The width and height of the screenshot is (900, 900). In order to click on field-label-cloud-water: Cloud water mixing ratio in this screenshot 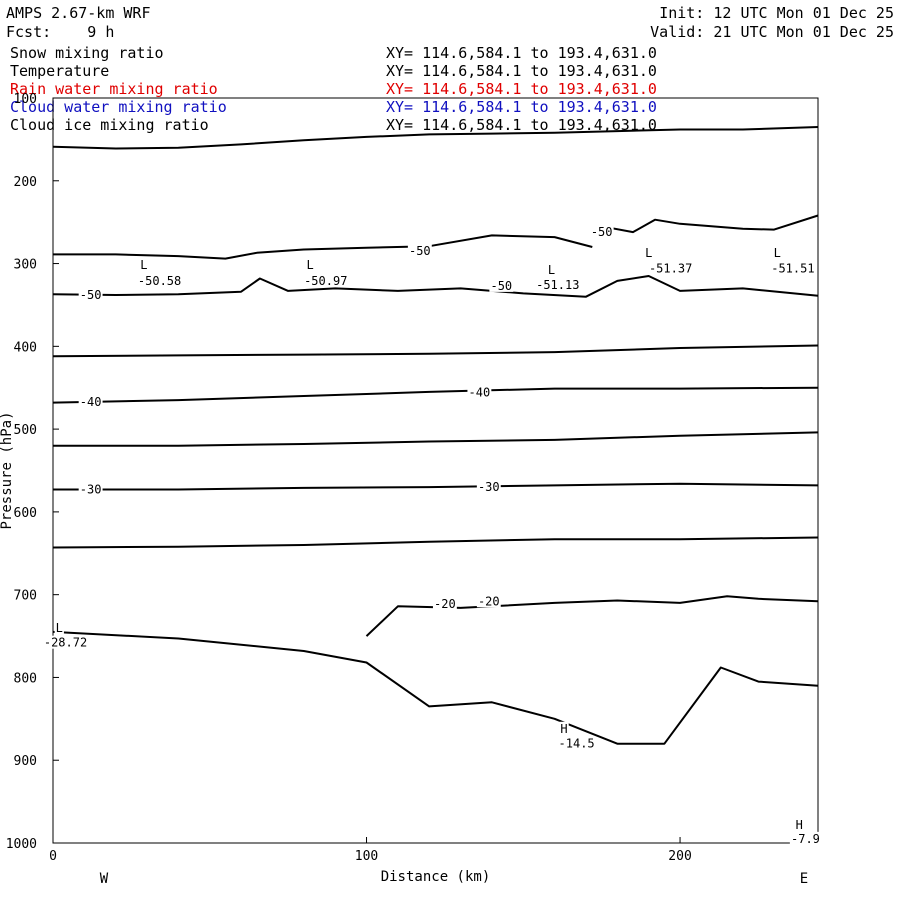, I will do `click(118, 107)`.